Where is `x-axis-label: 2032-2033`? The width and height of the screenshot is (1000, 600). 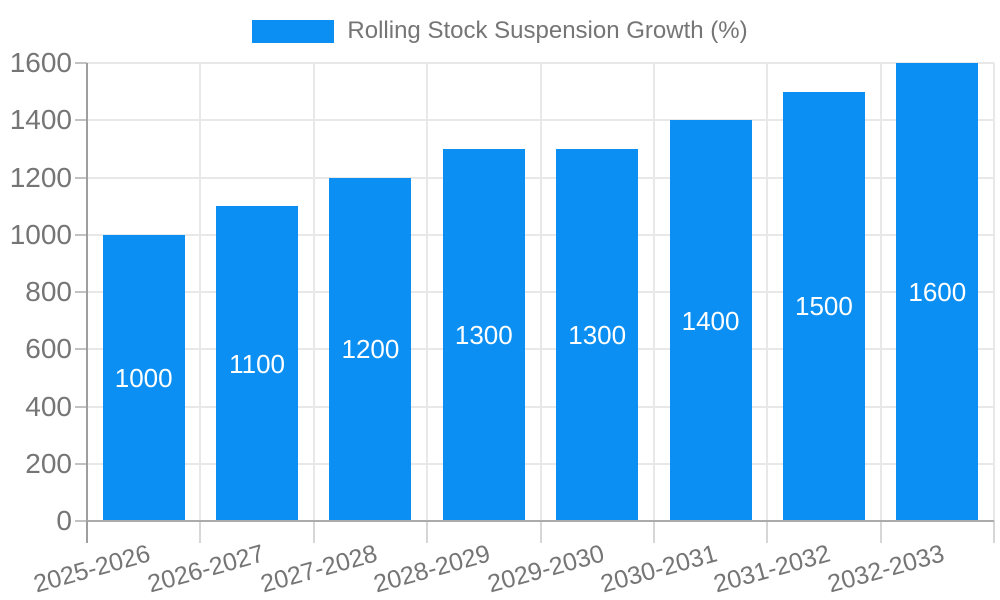
x-axis-label: 2032-2033 is located at coordinates (886, 569).